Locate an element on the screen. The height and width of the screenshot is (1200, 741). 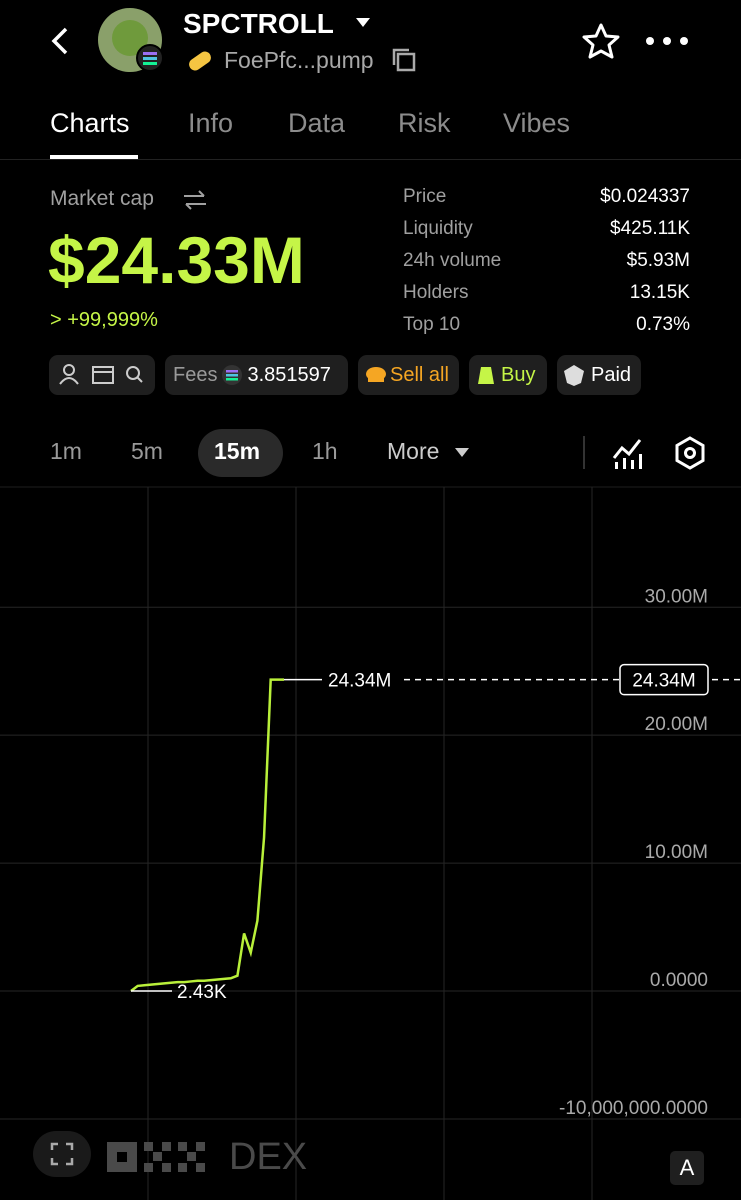
price-box-label: 24.34M is located at coordinates (663, 681).